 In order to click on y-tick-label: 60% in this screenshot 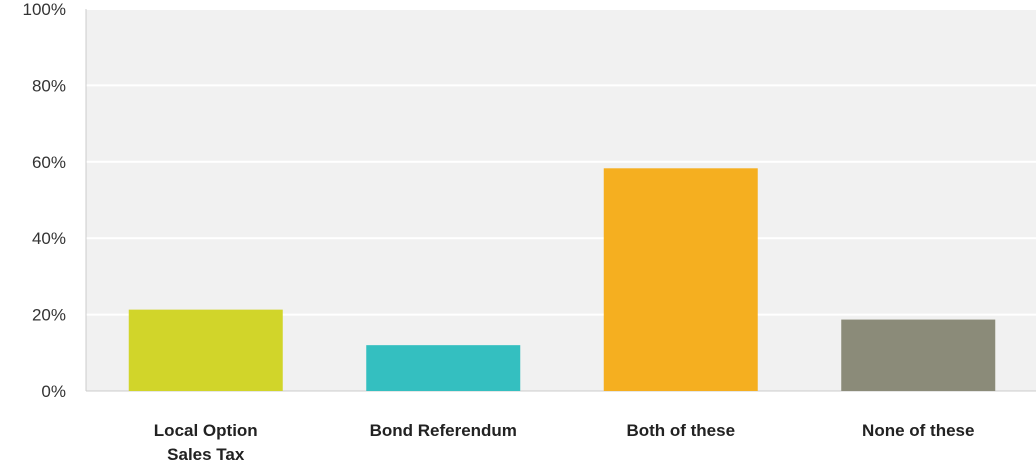, I will do `click(49, 162)`.